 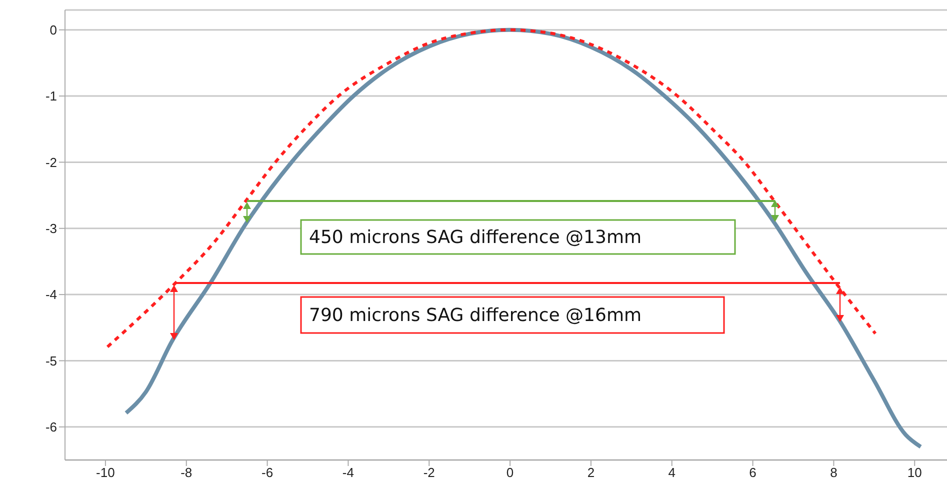 I want to click on x-tick-label: 2, so click(x=591, y=472).